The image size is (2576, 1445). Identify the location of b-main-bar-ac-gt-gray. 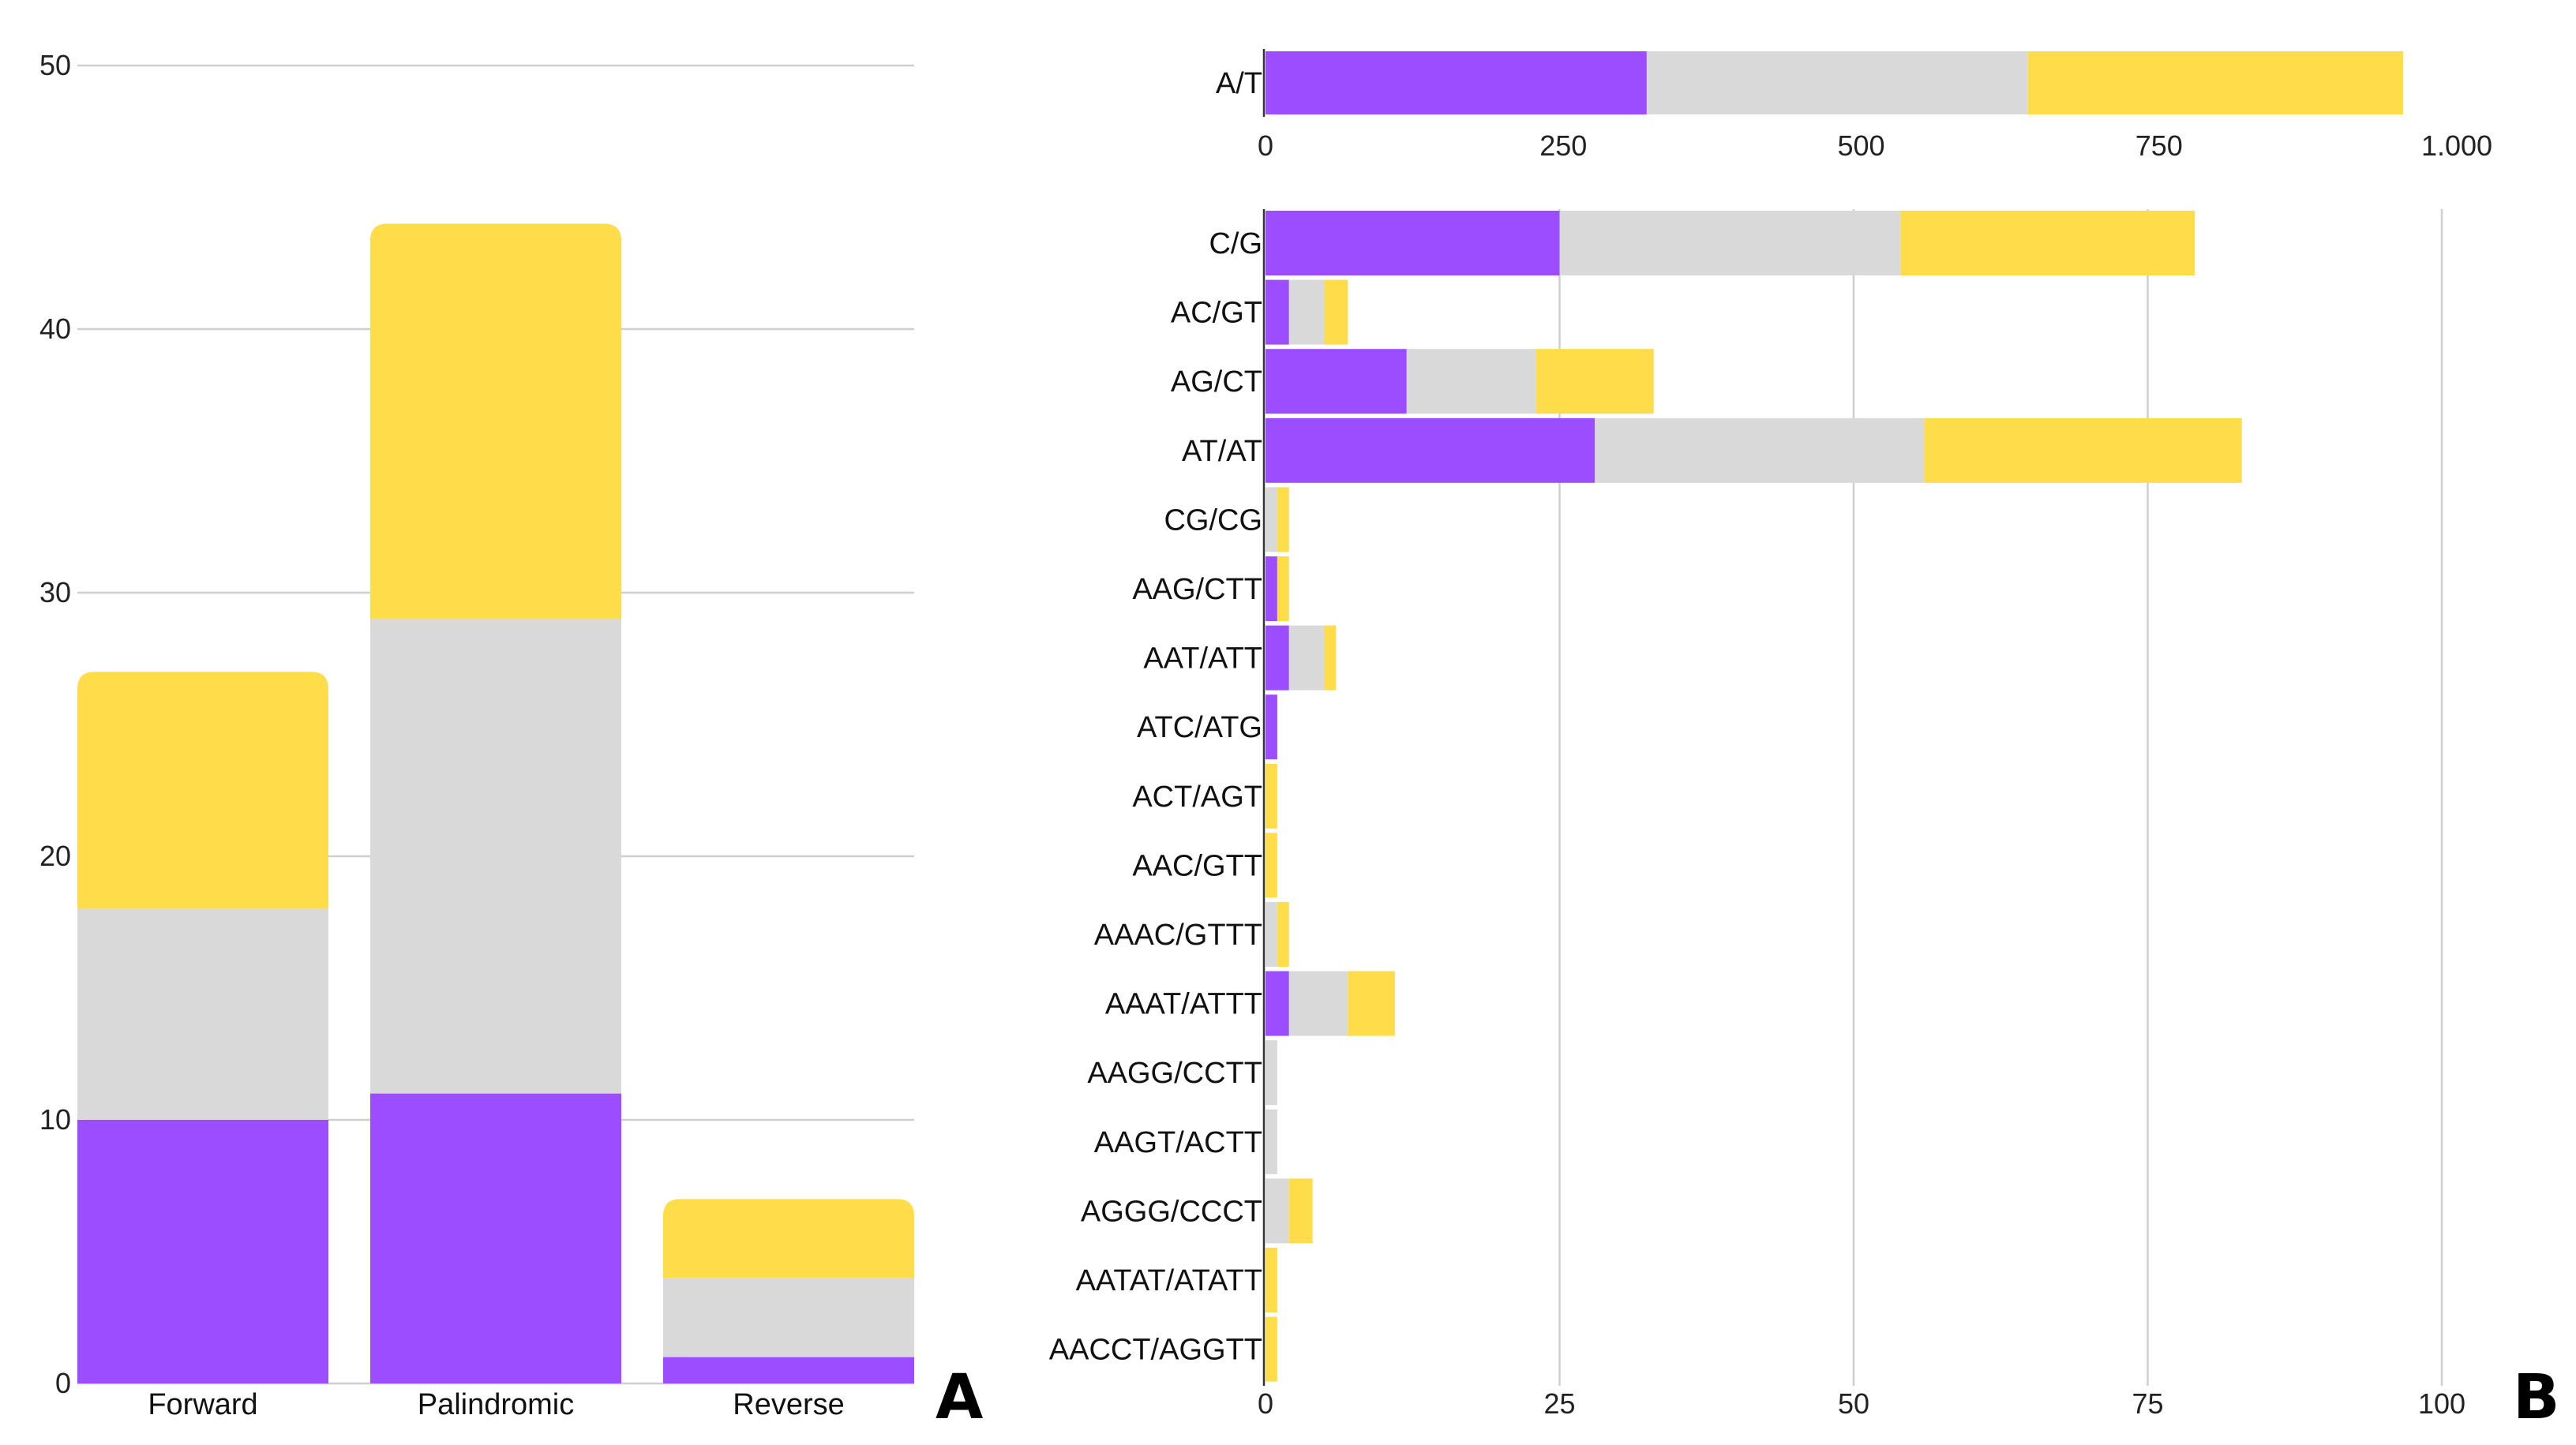
(1306, 312).